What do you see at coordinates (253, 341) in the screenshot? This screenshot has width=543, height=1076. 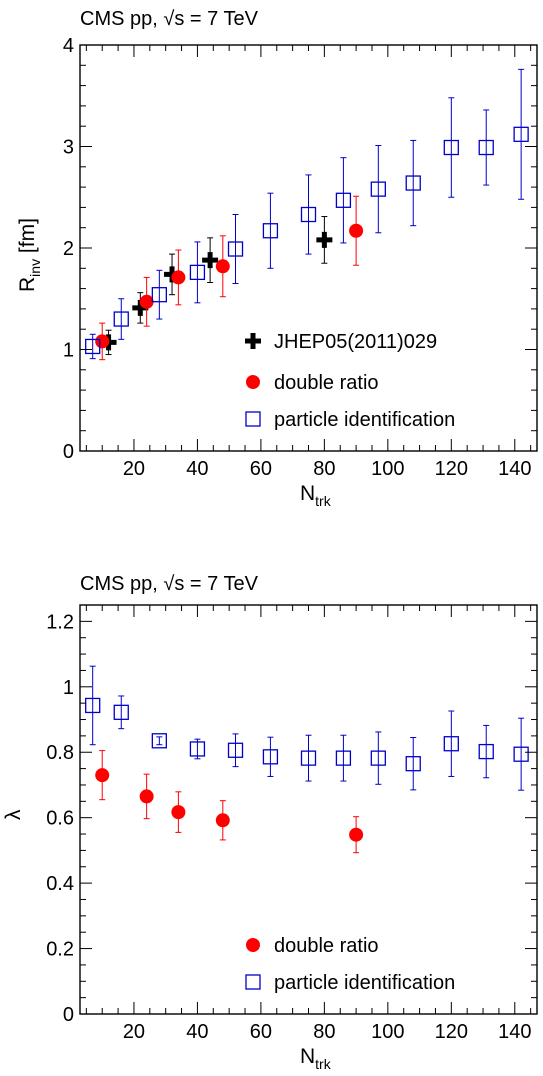 I see `legend-marker-cross` at bounding box center [253, 341].